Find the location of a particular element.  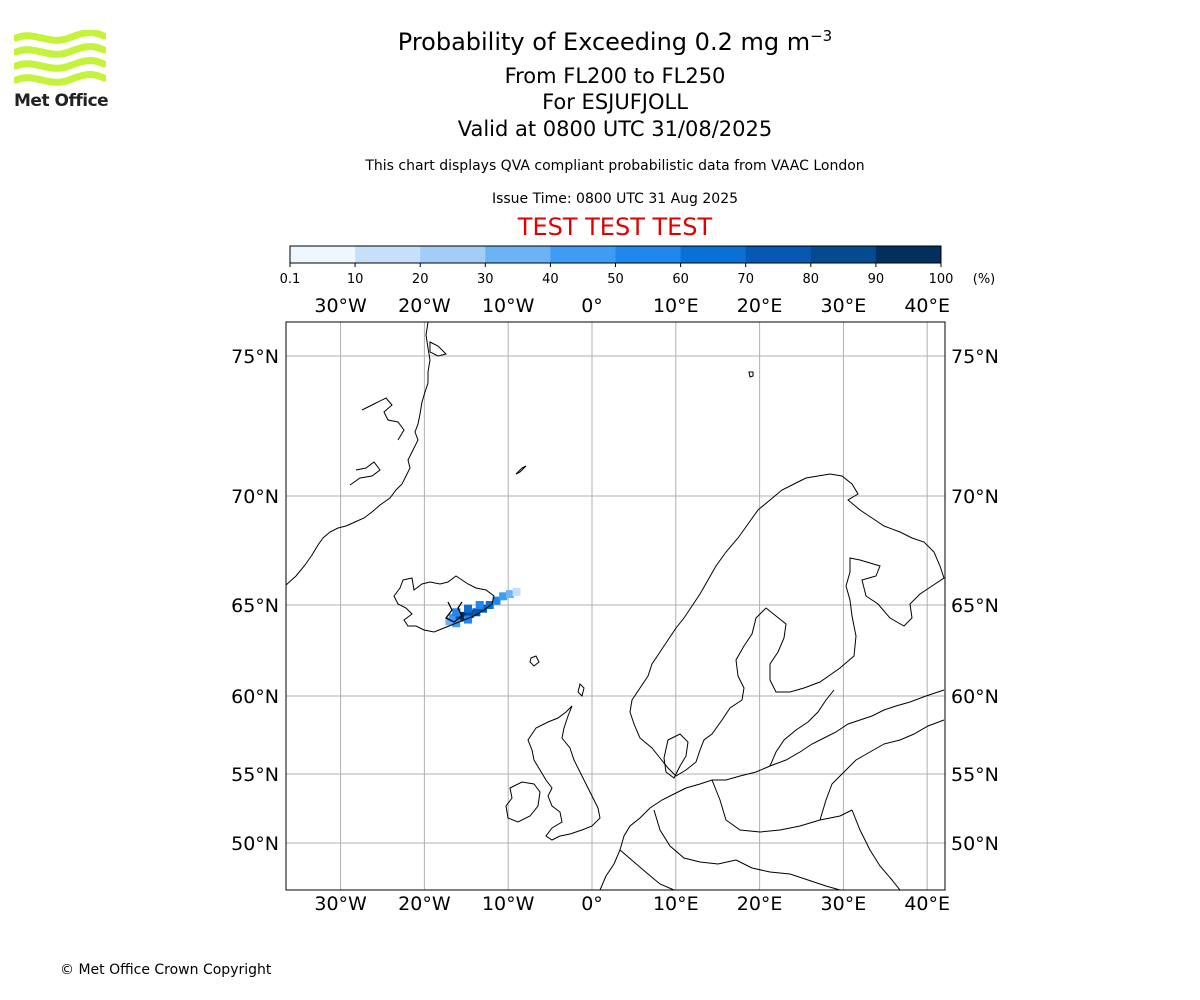

colorbar-tick-label: 80 is located at coordinates (811, 279).